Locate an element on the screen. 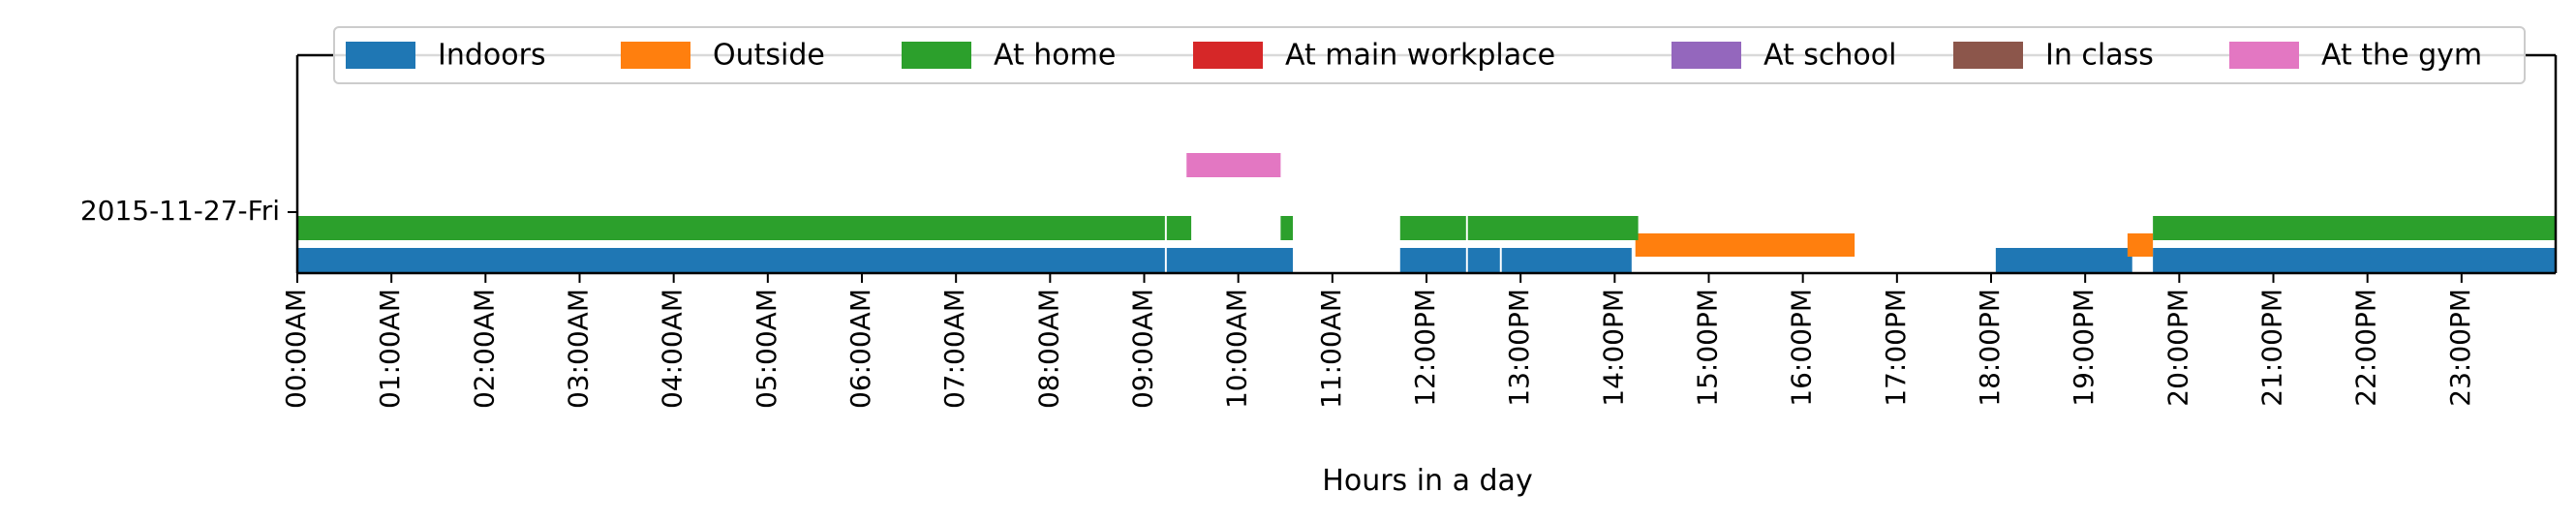 This screenshot has height=523, width=2576. x-tick-label-15: 15:00PM is located at coordinates (1708, 348).